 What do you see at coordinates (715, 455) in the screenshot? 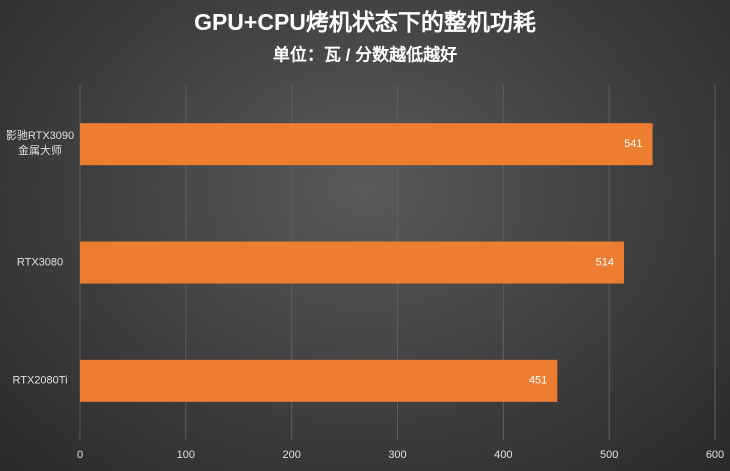
I see `x-tick-label: 600` at bounding box center [715, 455].